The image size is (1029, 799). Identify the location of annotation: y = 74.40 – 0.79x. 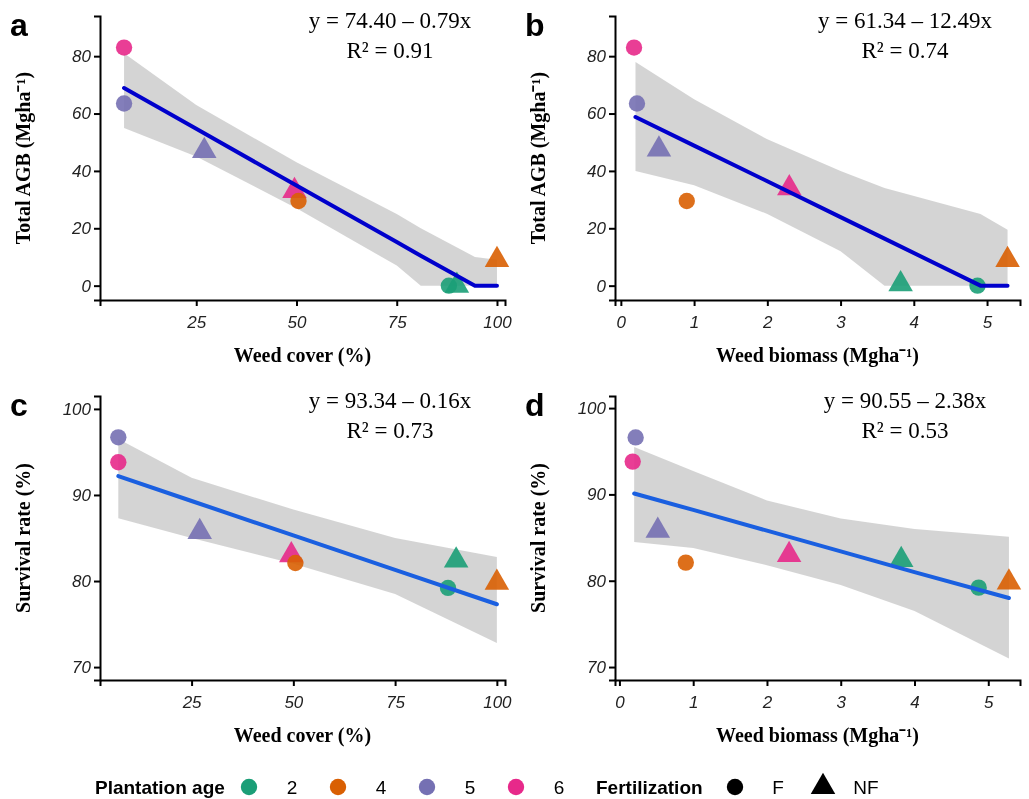
(390, 20).